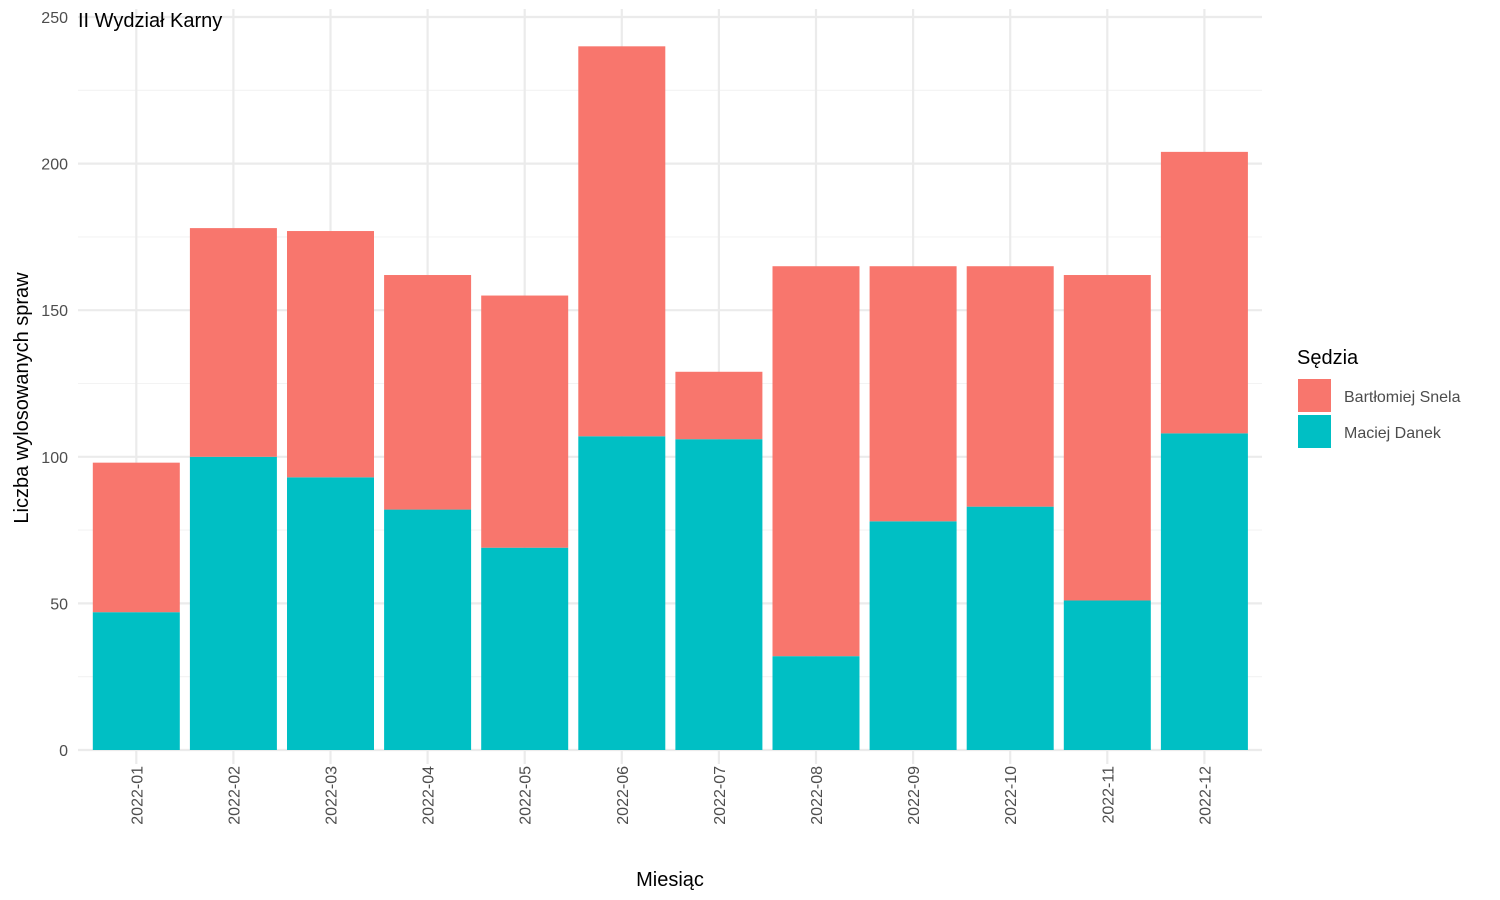 The image size is (1500, 900). I want to click on x-tick-label: 2022-04, so click(429, 795).